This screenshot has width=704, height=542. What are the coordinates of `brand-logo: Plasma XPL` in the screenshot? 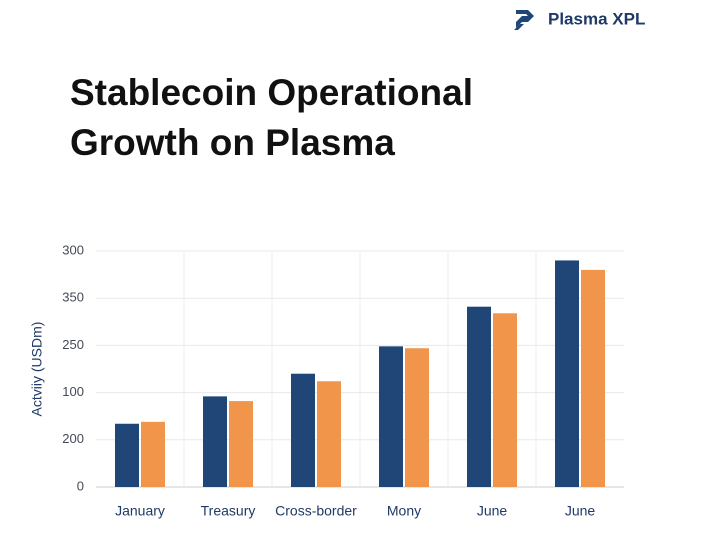 It's located at (579, 19).